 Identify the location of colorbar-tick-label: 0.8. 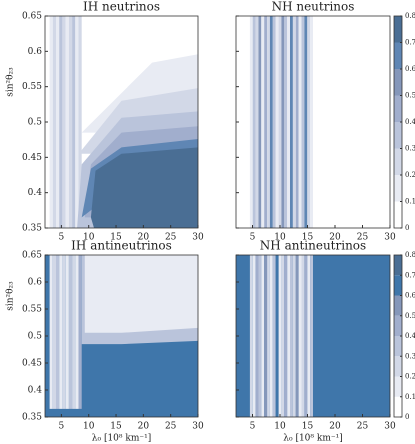
(410, 255).